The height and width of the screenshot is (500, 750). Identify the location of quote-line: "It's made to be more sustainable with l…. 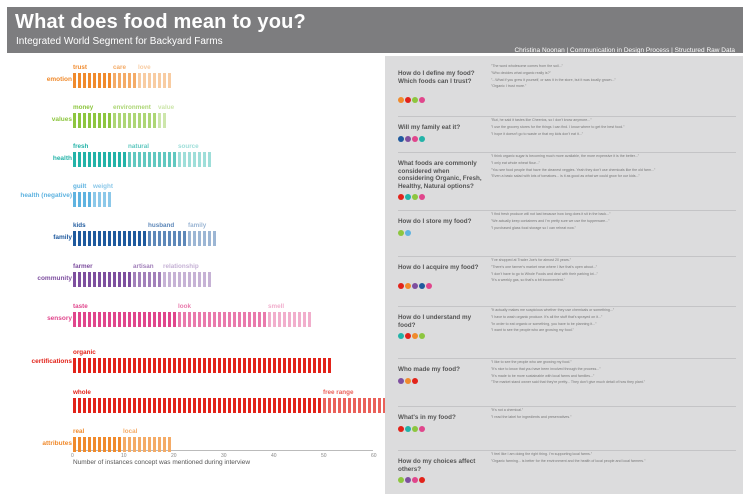
(543, 375).